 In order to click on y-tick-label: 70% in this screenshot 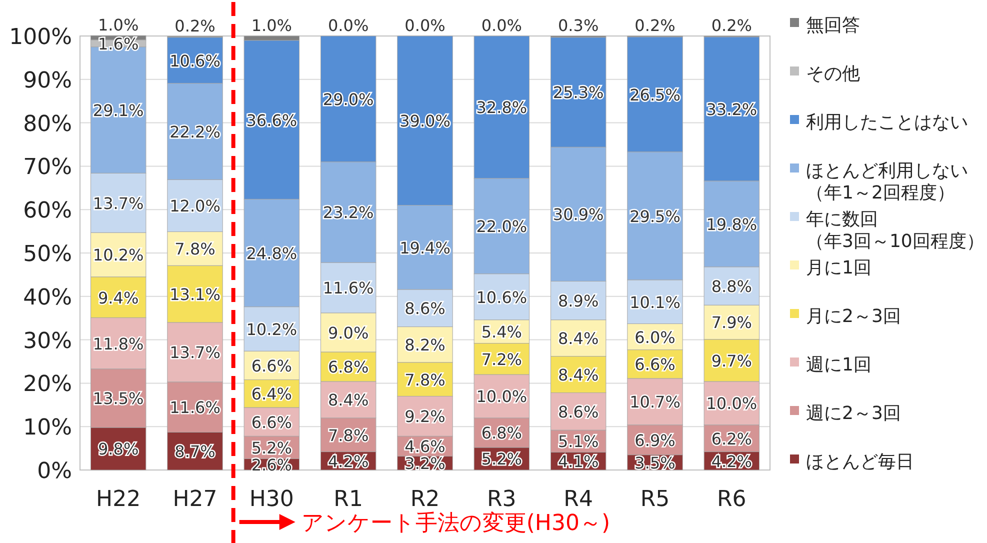, I will do `click(47, 167)`.